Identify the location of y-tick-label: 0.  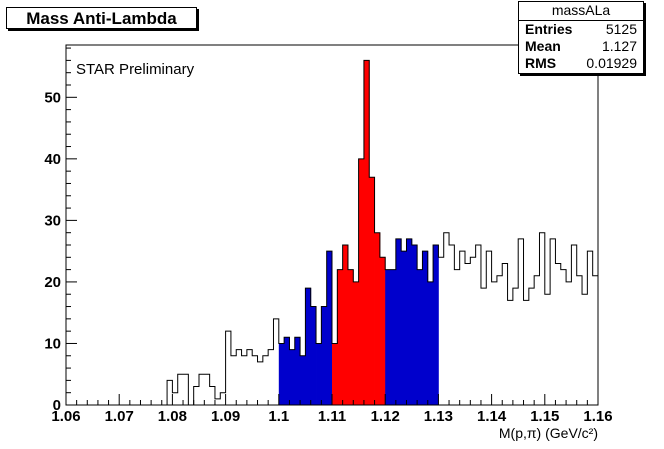
(57, 405).